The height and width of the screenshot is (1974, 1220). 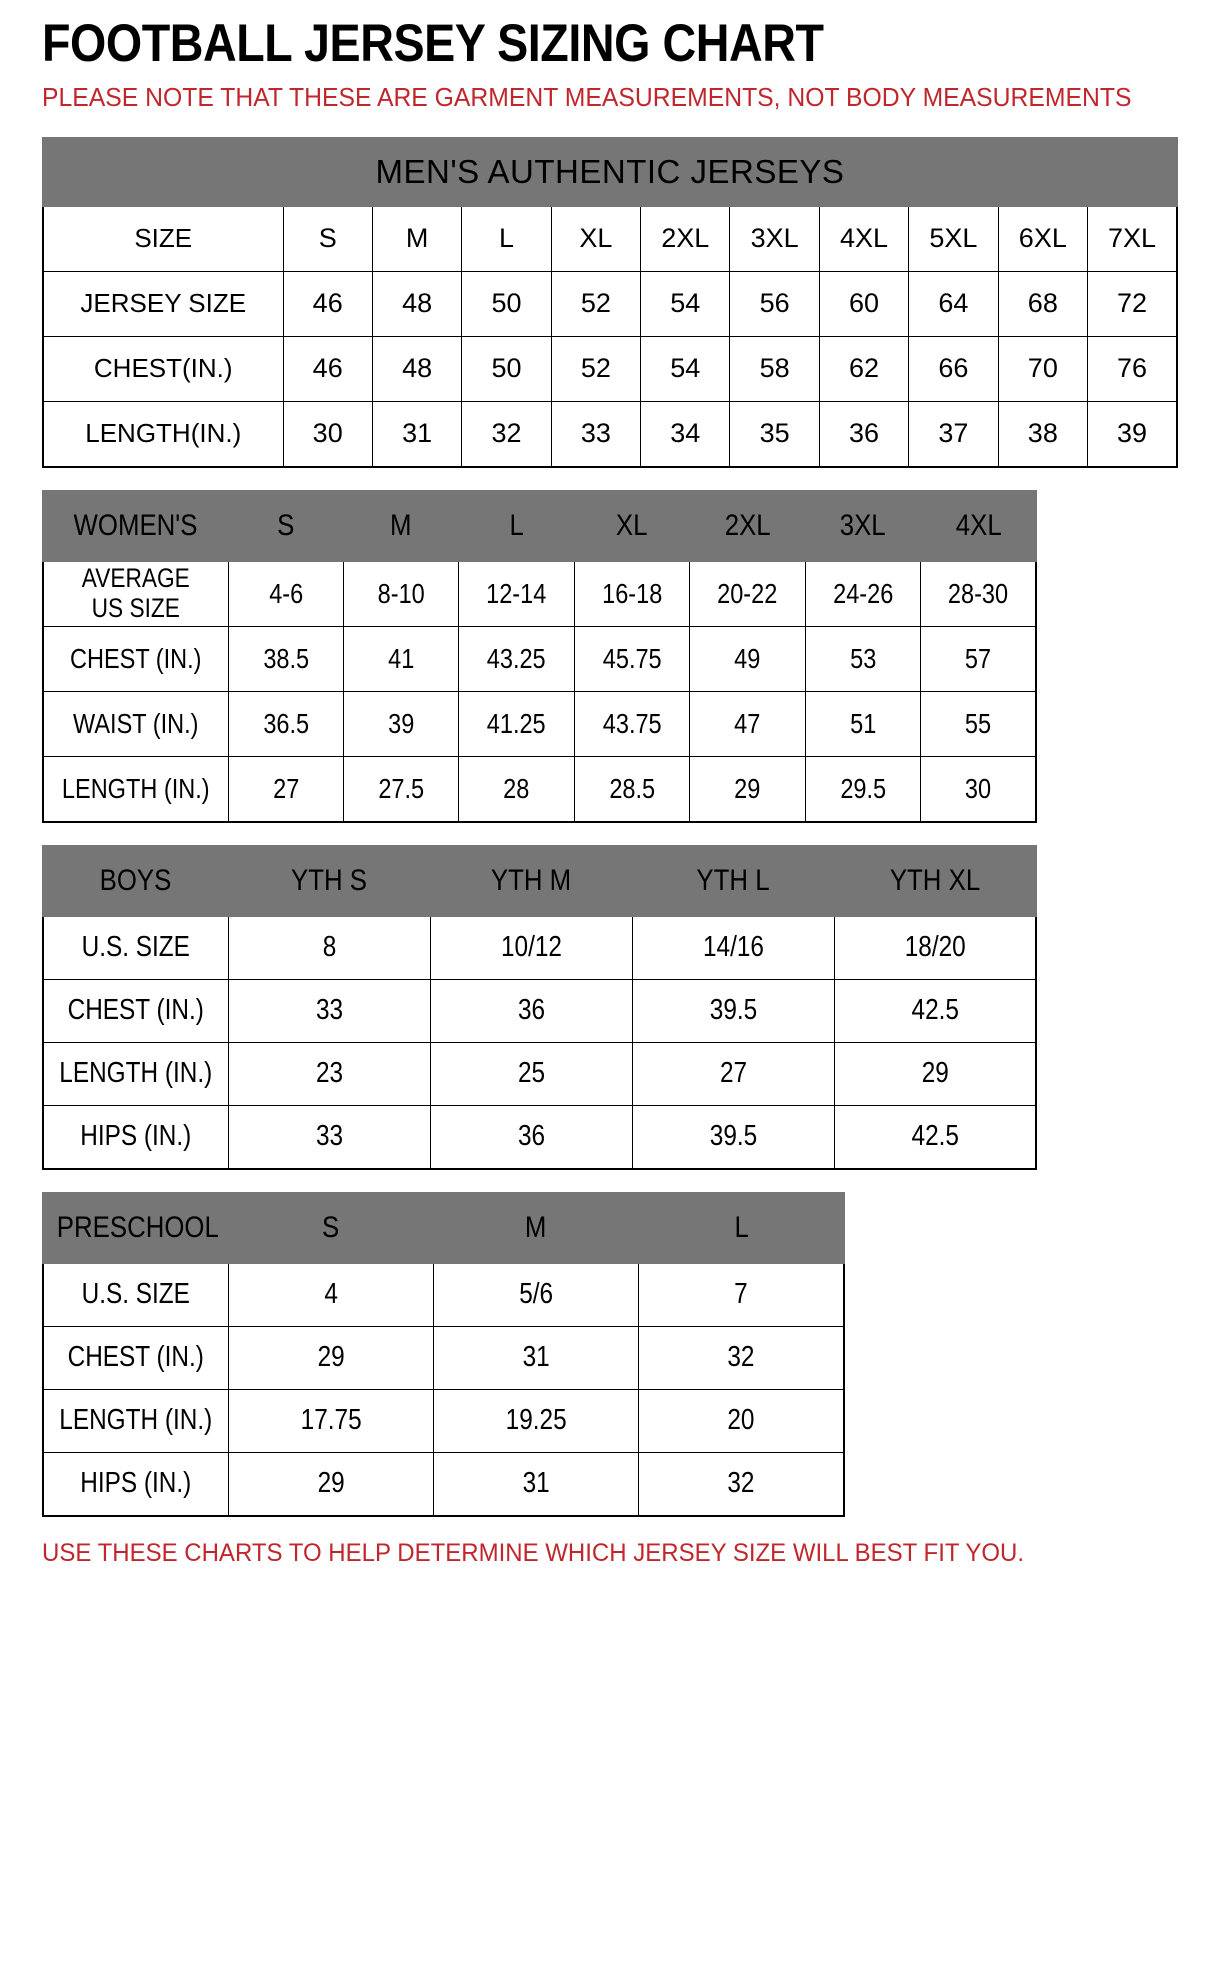 What do you see at coordinates (135, 1294) in the screenshot?
I see `preschool-row-label-text: U.S. SIZE` at bounding box center [135, 1294].